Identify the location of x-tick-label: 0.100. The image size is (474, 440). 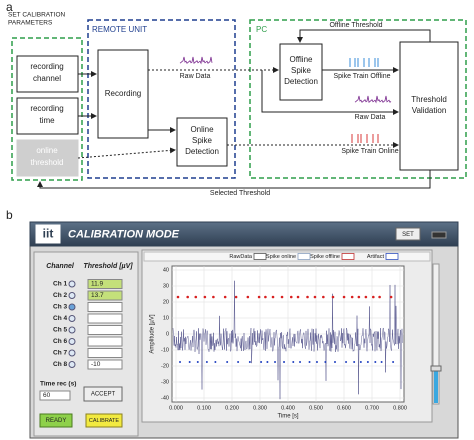
(204, 408).